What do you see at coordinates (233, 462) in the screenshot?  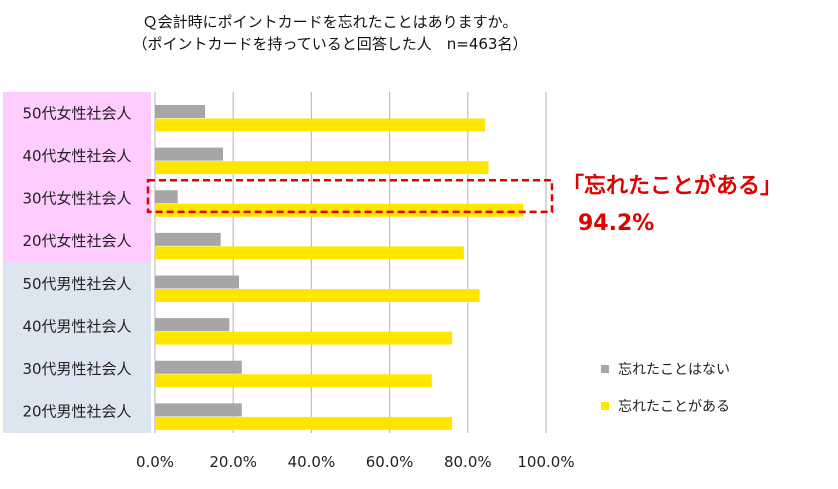 I see `x-tick-label: 20.0%` at bounding box center [233, 462].